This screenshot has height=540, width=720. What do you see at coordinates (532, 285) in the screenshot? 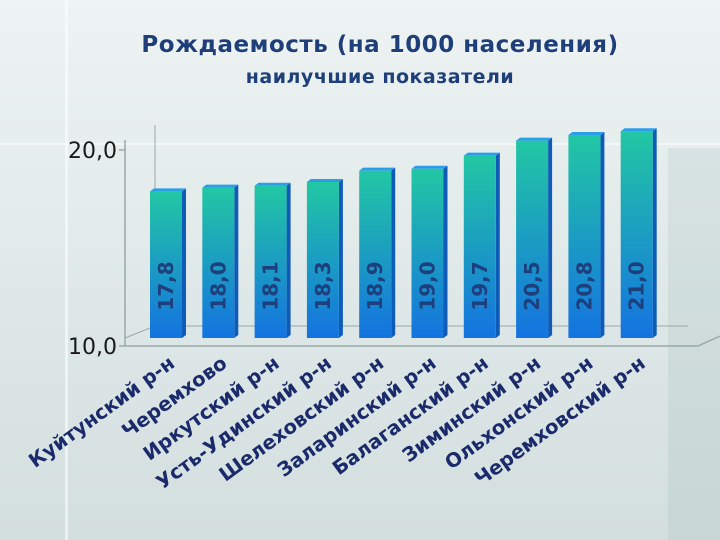
I see `bar-value-label: 20,5` at bounding box center [532, 285].